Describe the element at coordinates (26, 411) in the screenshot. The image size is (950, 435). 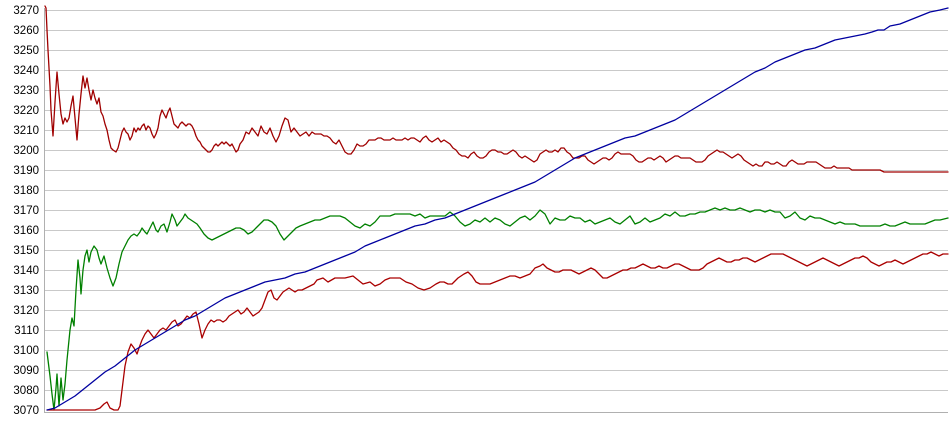
I see `y-axis-label: 3070` at that location.